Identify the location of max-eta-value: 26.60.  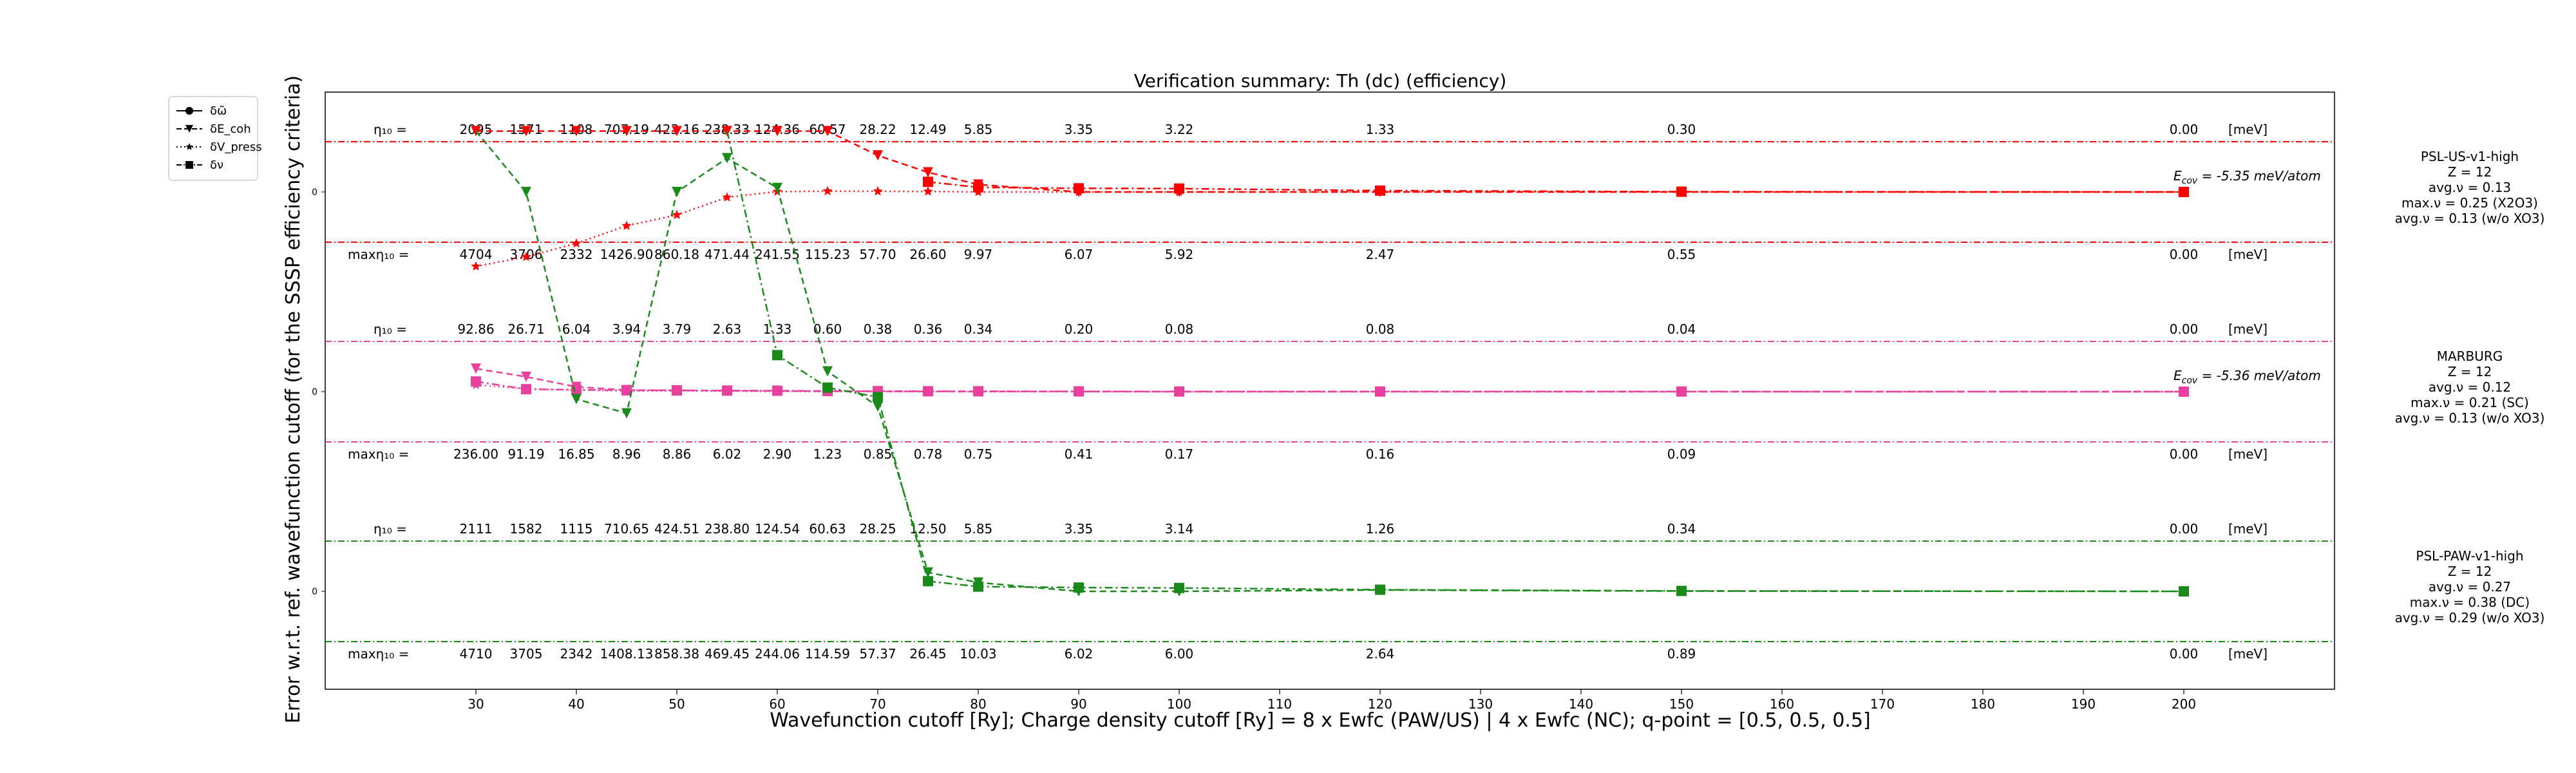
(927, 254).